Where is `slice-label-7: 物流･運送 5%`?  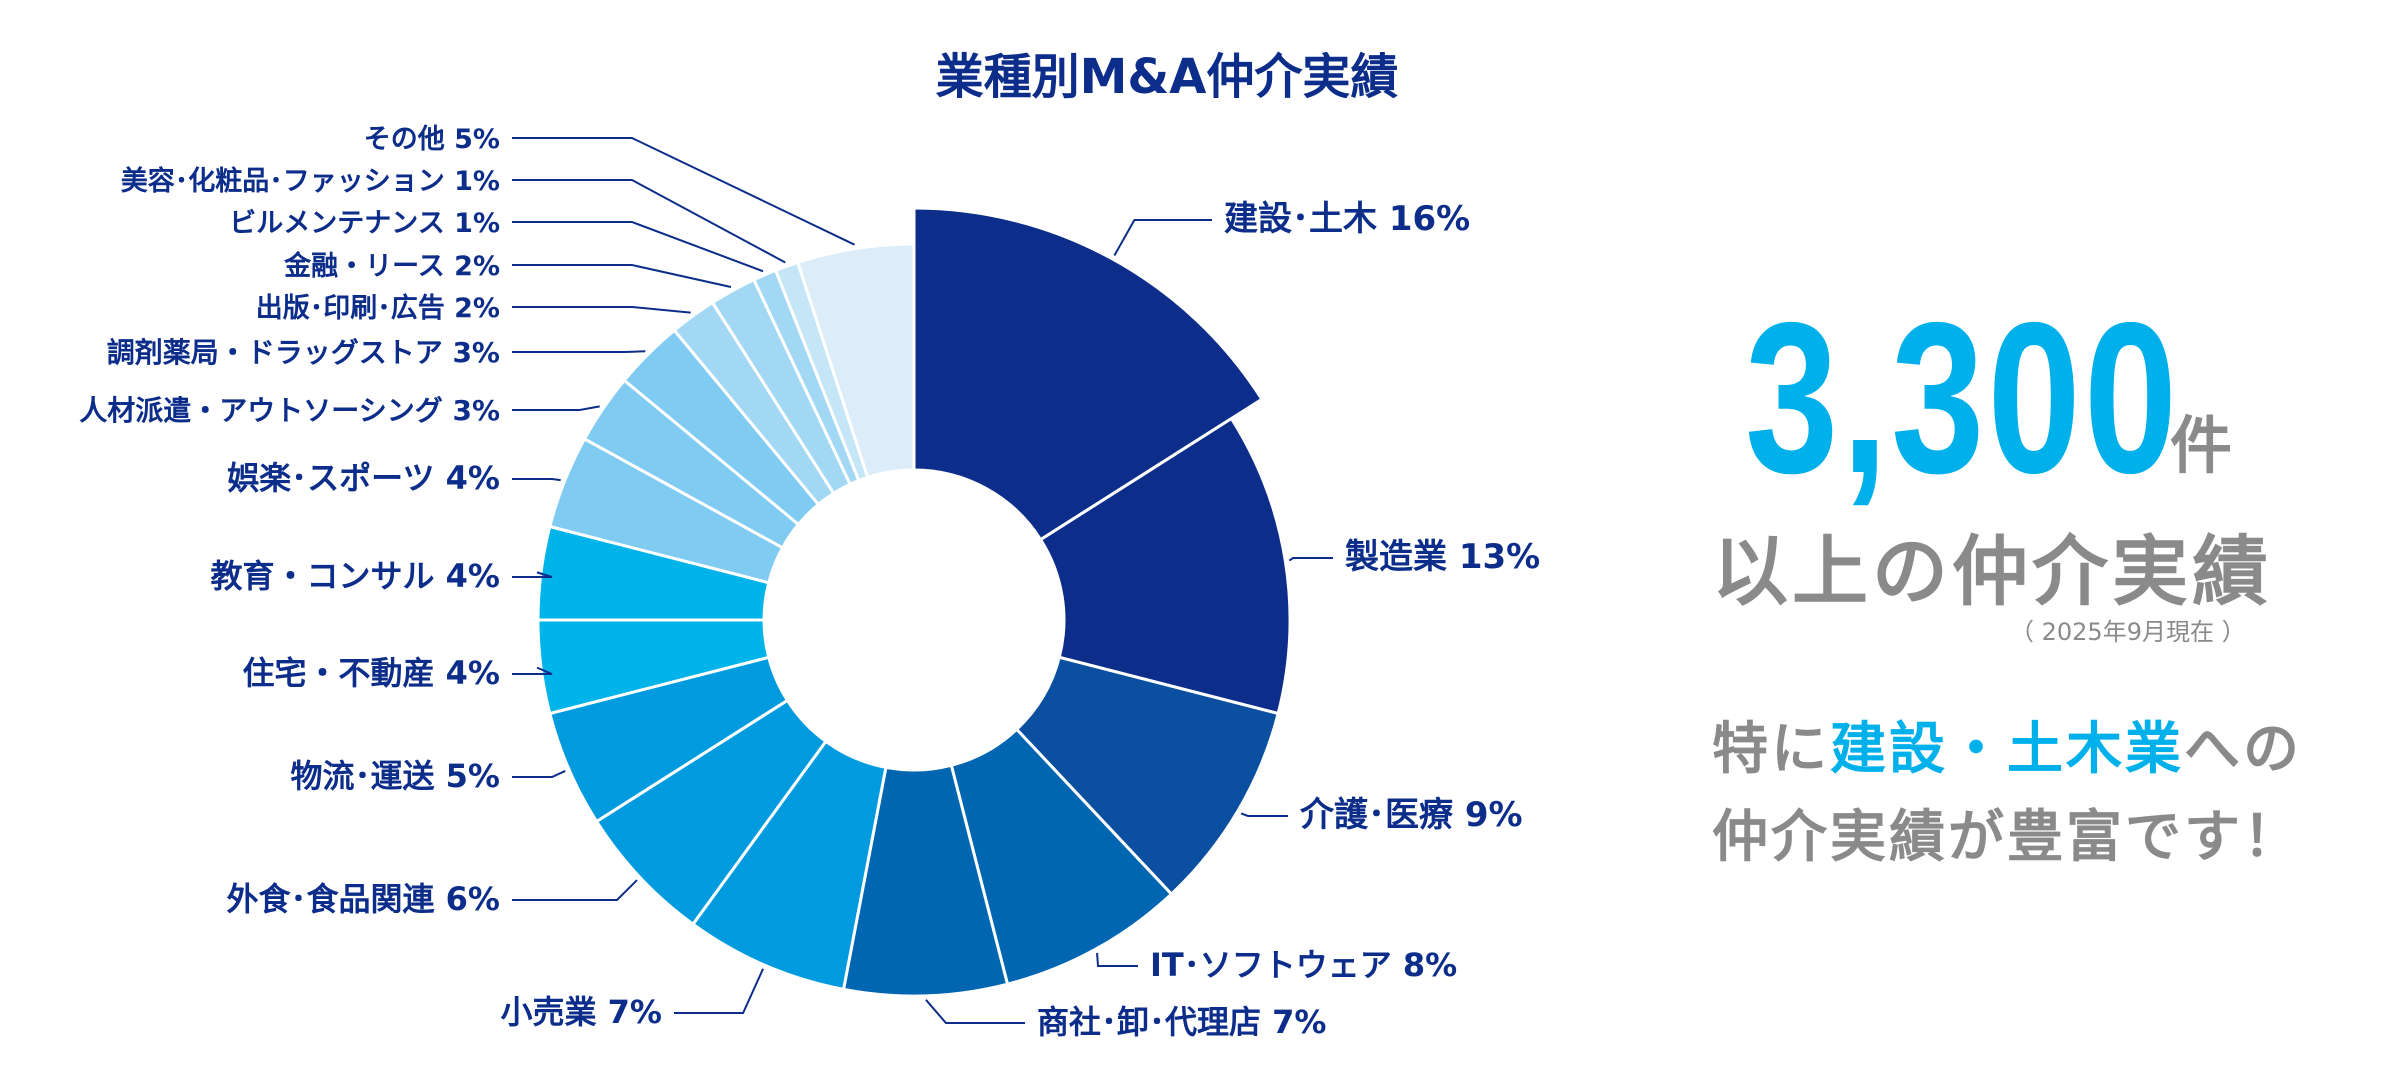 slice-label-7: 物流･運送 5% is located at coordinates (395, 776).